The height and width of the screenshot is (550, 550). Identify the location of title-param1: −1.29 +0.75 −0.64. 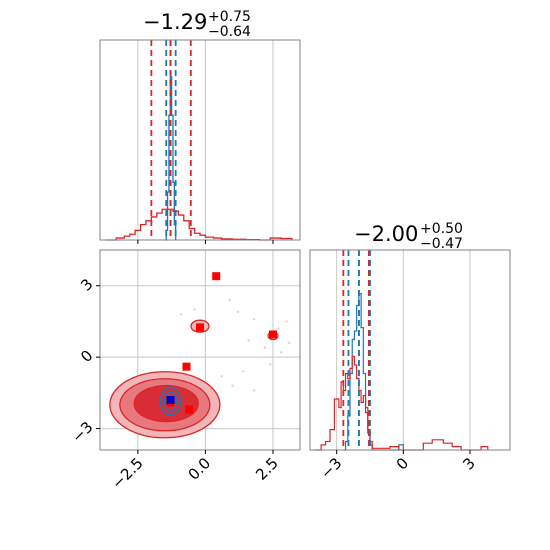
(197, 24).